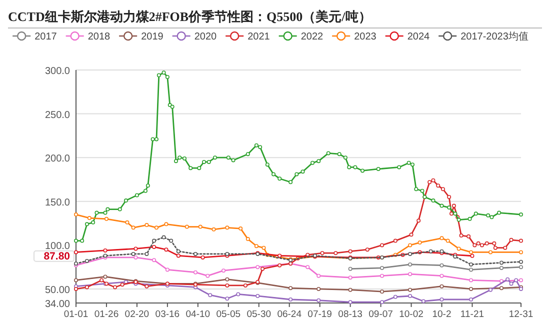 This screenshot has height=321, width=550. What do you see at coordinates (167, 314) in the screenshot?
I see `x-tick-label: 03-16` at bounding box center [167, 314].